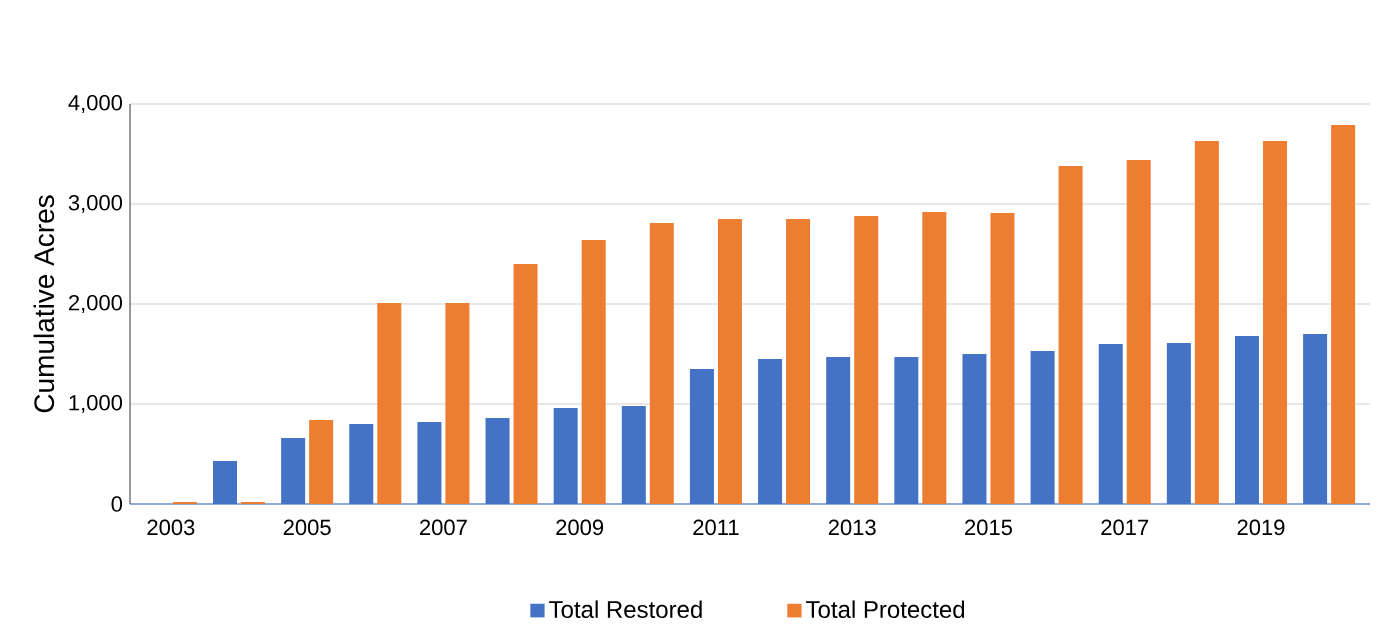  Describe the element at coordinates (96, 404) in the screenshot. I see `y-tick-label: 1,000` at that location.